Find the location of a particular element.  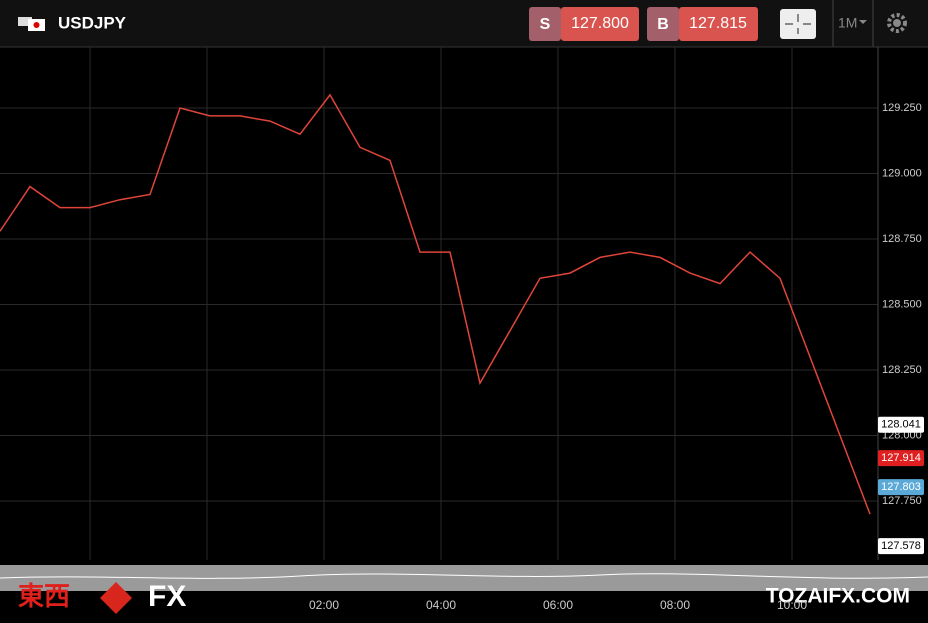

x-tick-label: 04:00 is located at coordinates (441, 605).